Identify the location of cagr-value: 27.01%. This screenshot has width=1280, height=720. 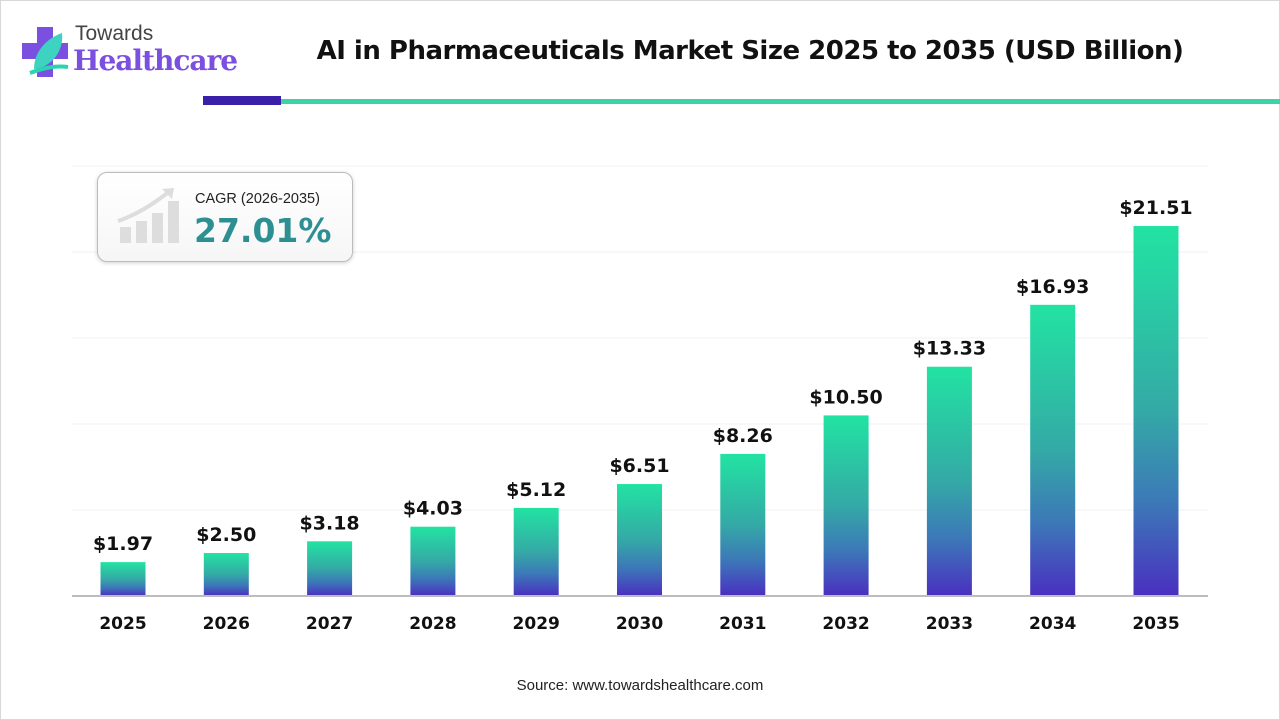
(263, 230).